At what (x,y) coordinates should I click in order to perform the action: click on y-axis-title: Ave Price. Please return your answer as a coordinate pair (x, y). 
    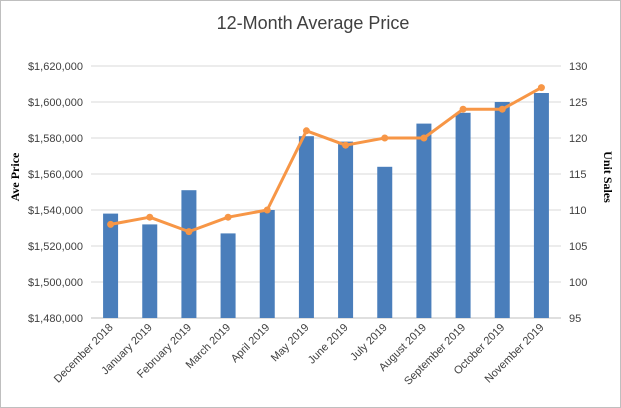
    Looking at the image, I should click on (15, 176).